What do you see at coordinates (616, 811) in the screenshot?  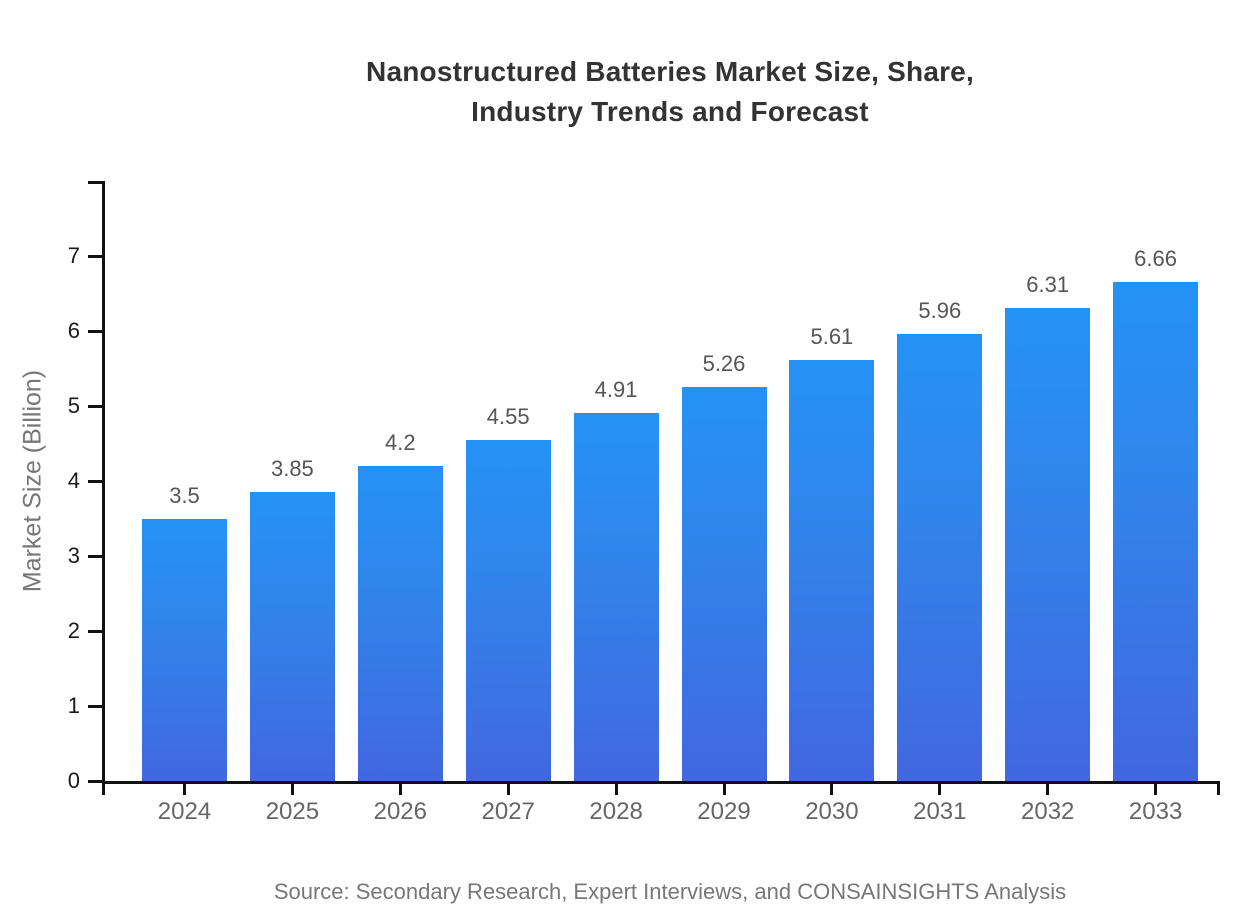 I see `x-category-label: 2028` at bounding box center [616, 811].